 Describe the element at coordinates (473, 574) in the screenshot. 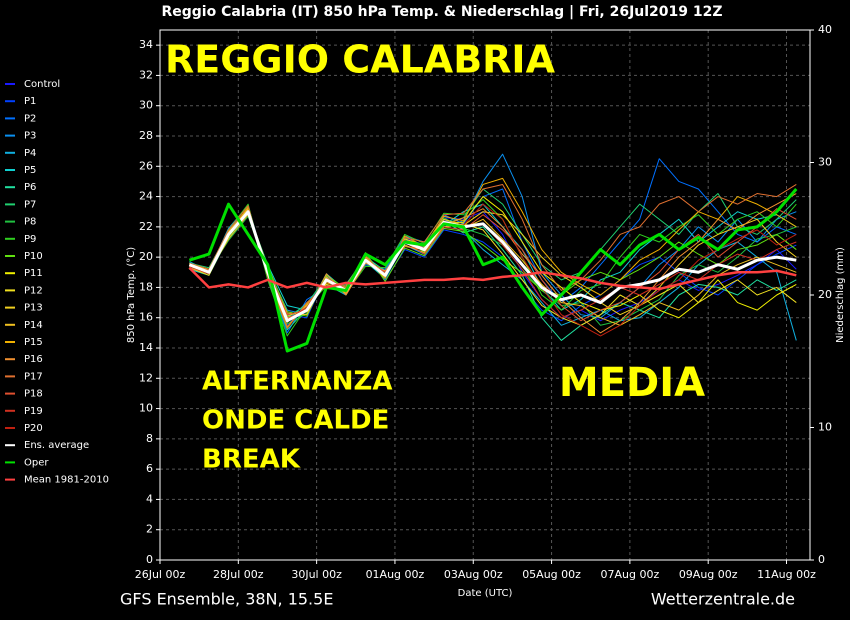

I see `x-tick-label: 03Aug 00z` at that location.